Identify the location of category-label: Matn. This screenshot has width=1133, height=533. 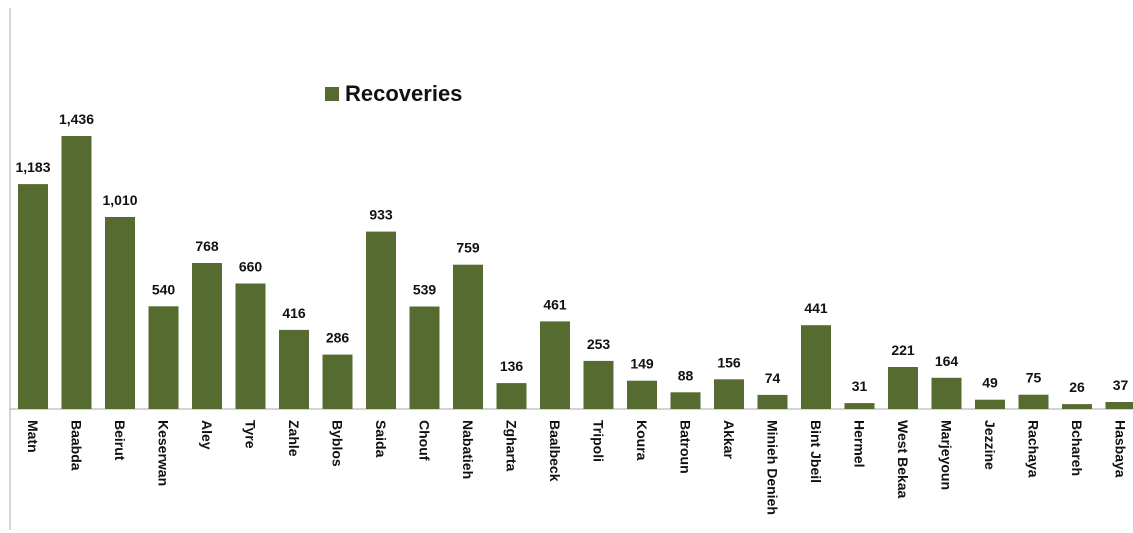
(33, 436).